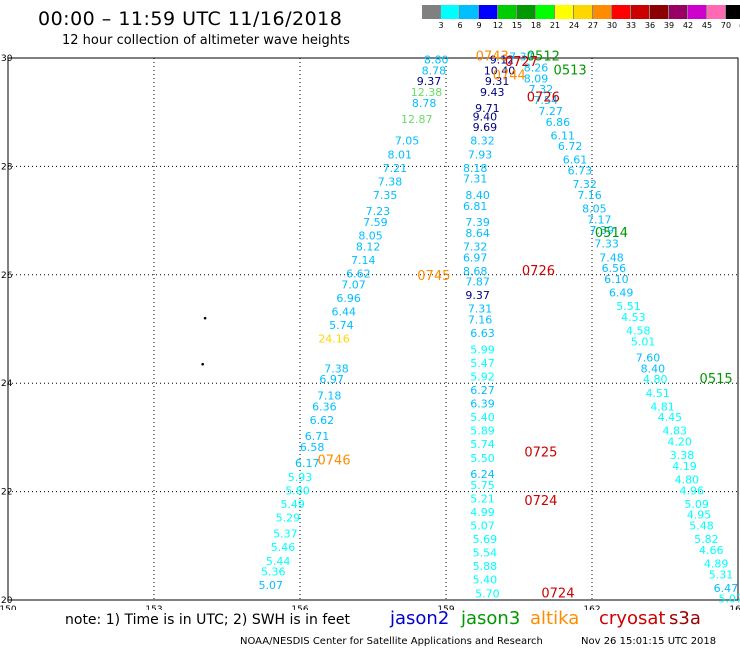 This screenshot has width=740, height=650. What do you see at coordinates (632, 618) in the screenshot?
I see `satellite-label-cryosat: cryosat` at bounding box center [632, 618].